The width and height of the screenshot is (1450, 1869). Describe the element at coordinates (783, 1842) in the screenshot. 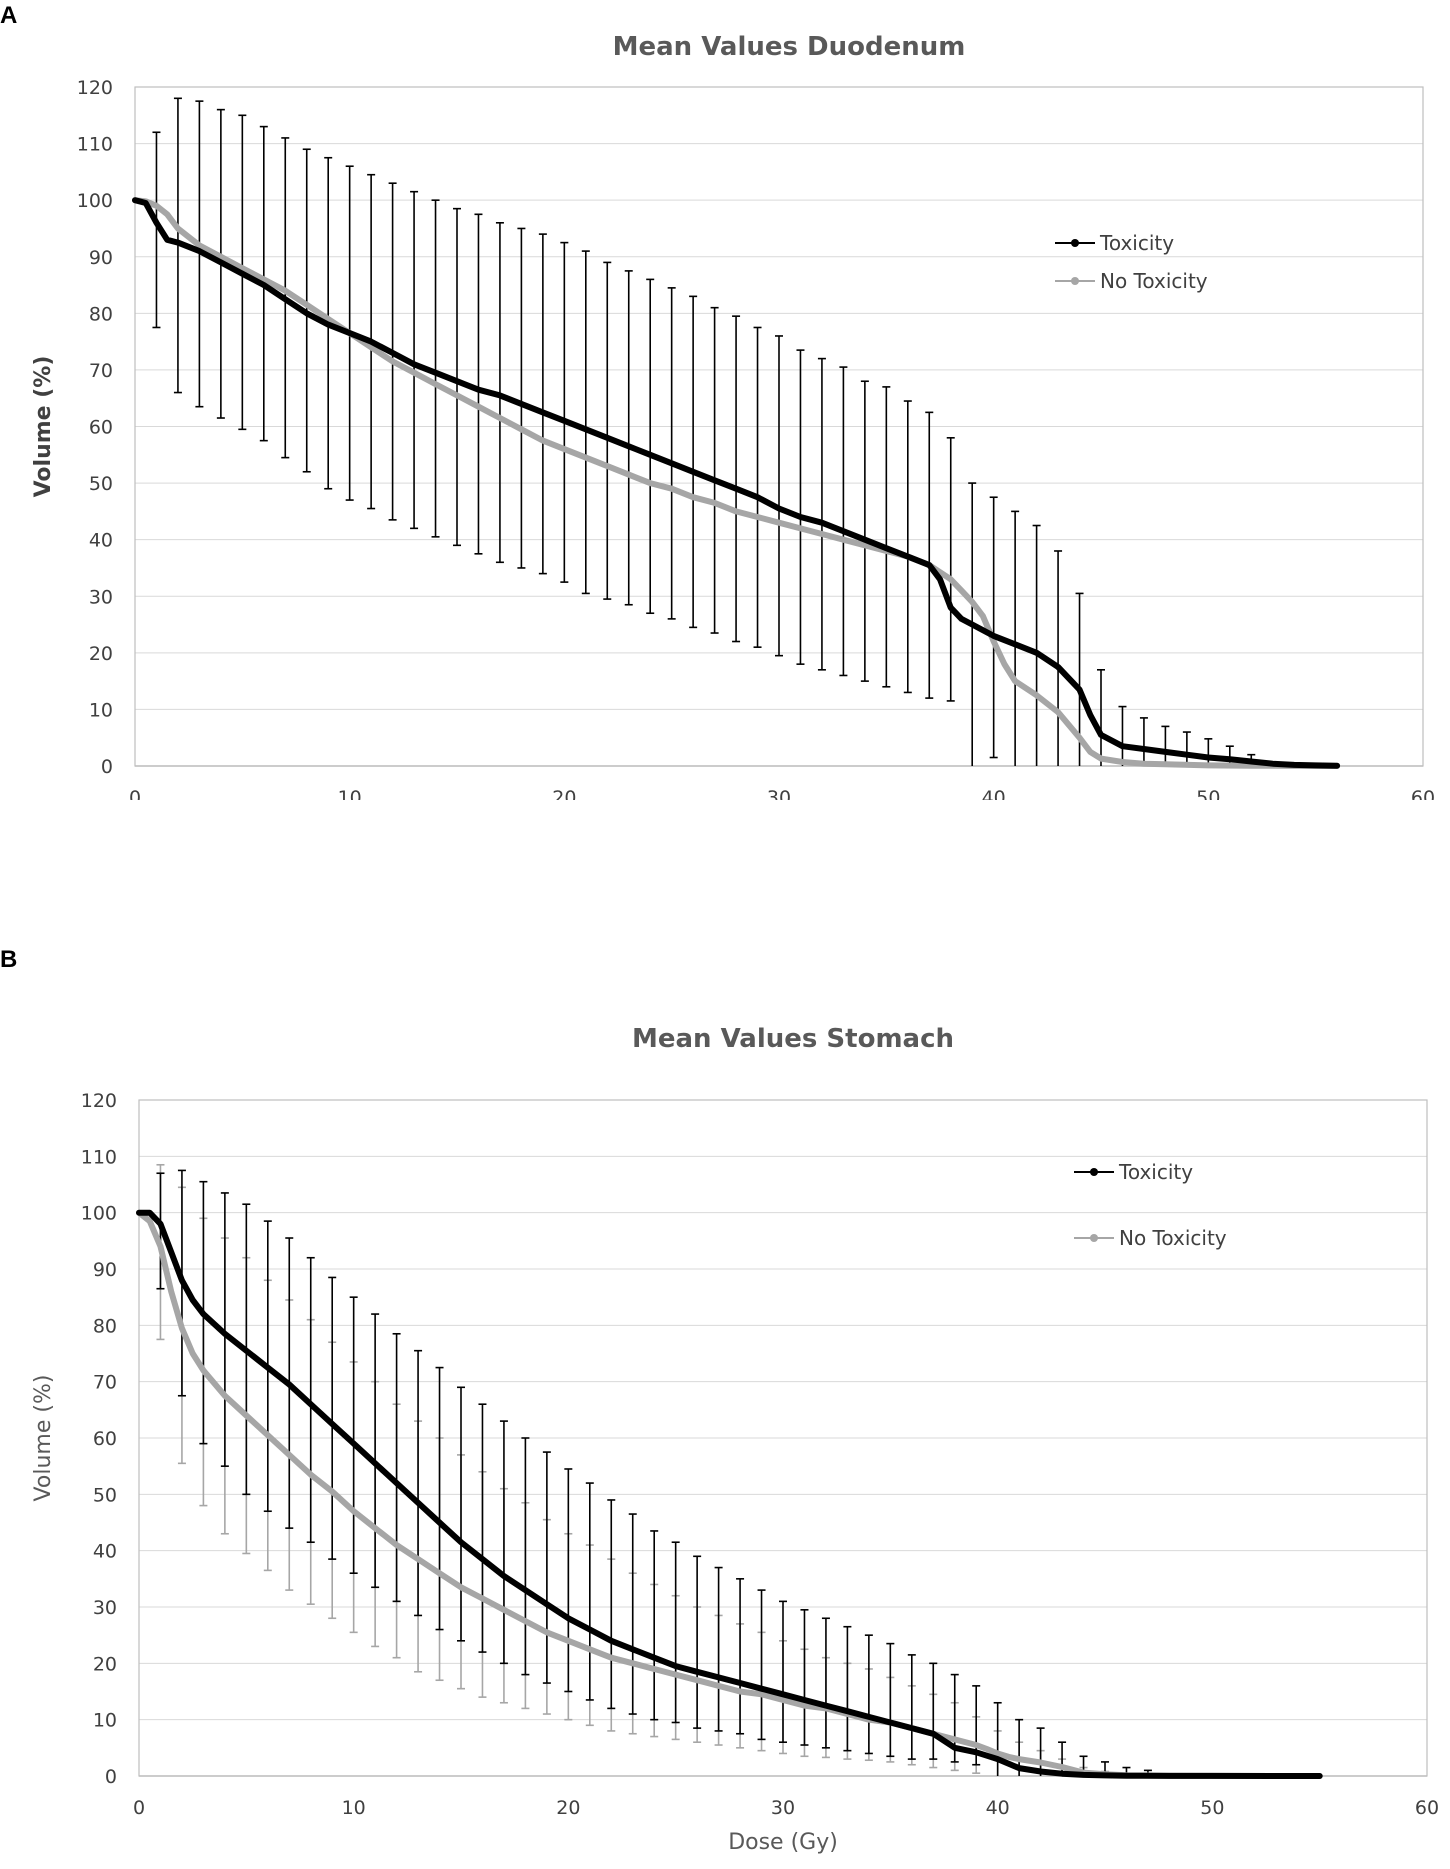

I see `x-axis-label: Dose (Gy)` at that location.